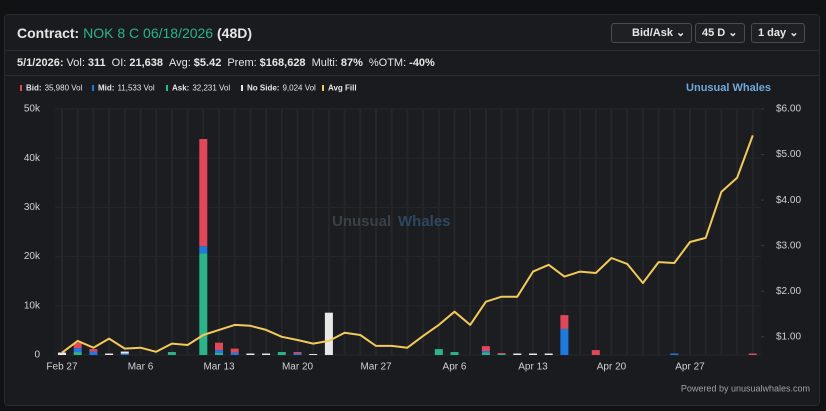  What do you see at coordinates (40, 63) in the screenshot?
I see `info-date: 5/1/2026:` at bounding box center [40, 63].